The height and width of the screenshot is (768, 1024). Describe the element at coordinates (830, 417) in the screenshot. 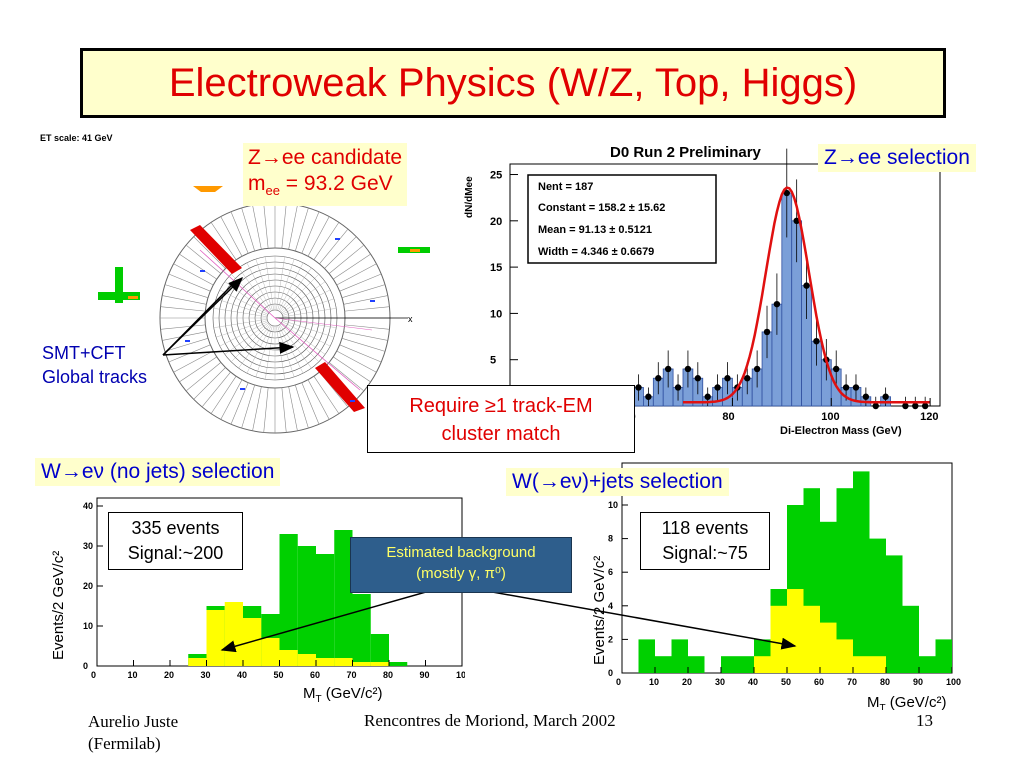

I see `x-tick-label: 100` at that location.